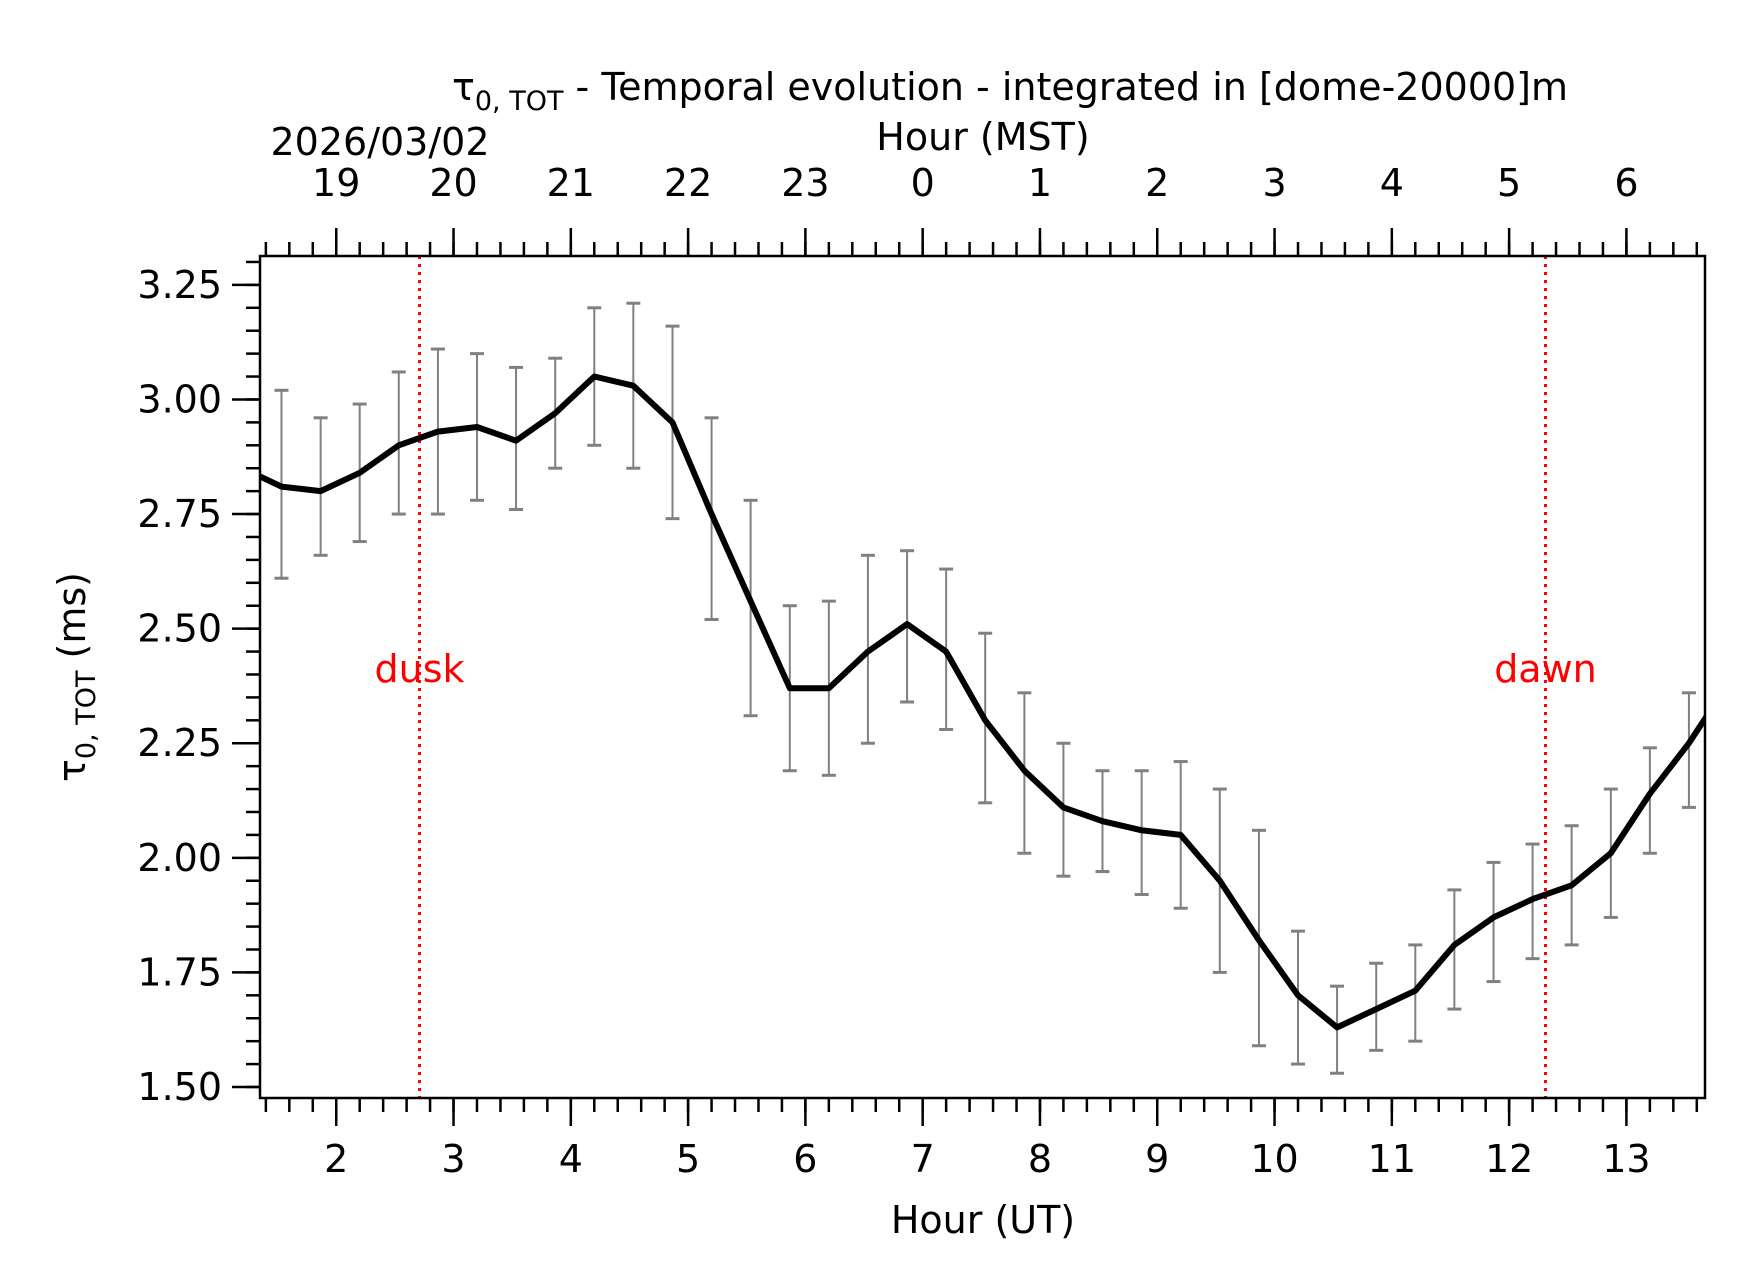 The height and width of the screenshot is (1282, 1742). Describe the element at coordinates (179, 858) in the screenshot. I see `y-tick-label: 2.00` at that location.